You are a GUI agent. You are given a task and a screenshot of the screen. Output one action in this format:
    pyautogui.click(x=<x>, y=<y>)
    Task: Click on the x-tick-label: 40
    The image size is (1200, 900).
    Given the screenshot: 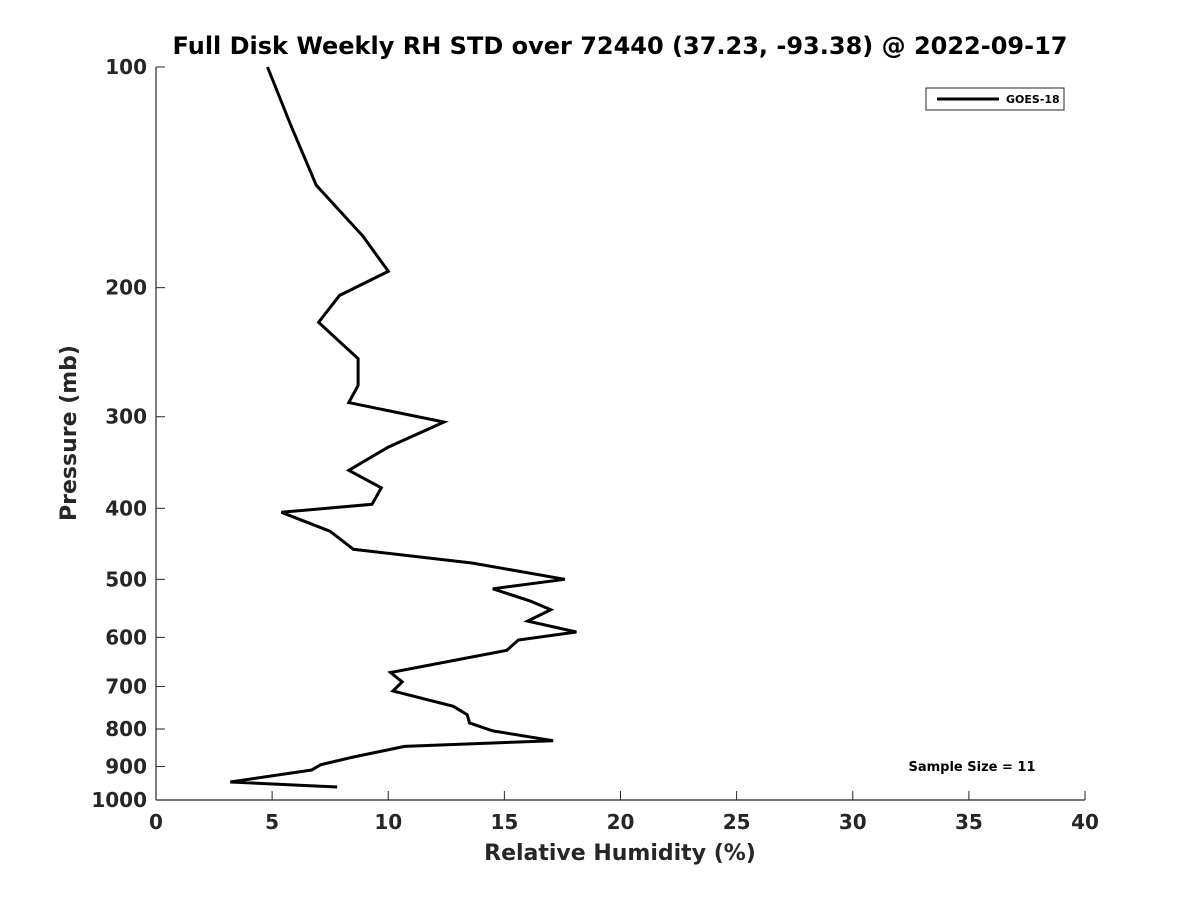 What is the action you would take?
    pyautogui.click(x=1085, y=822)
    